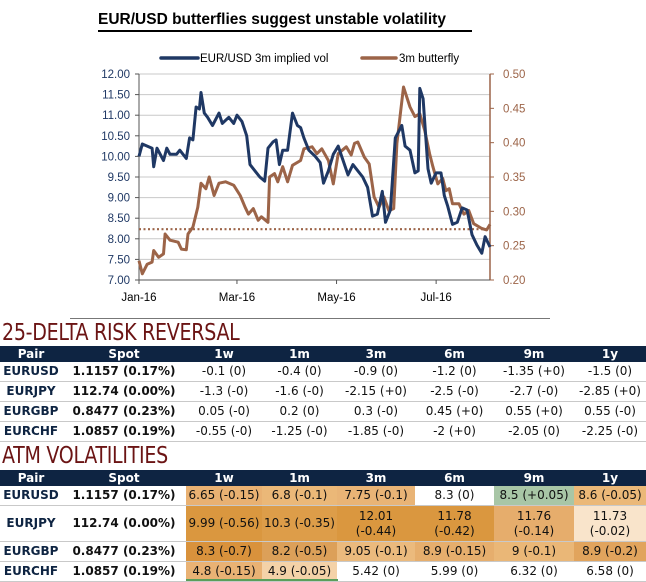 Image resolution: width=646 pixels, height=582 pixels. I want to click on x-tick-label: Mar-16, so click(237, 298).